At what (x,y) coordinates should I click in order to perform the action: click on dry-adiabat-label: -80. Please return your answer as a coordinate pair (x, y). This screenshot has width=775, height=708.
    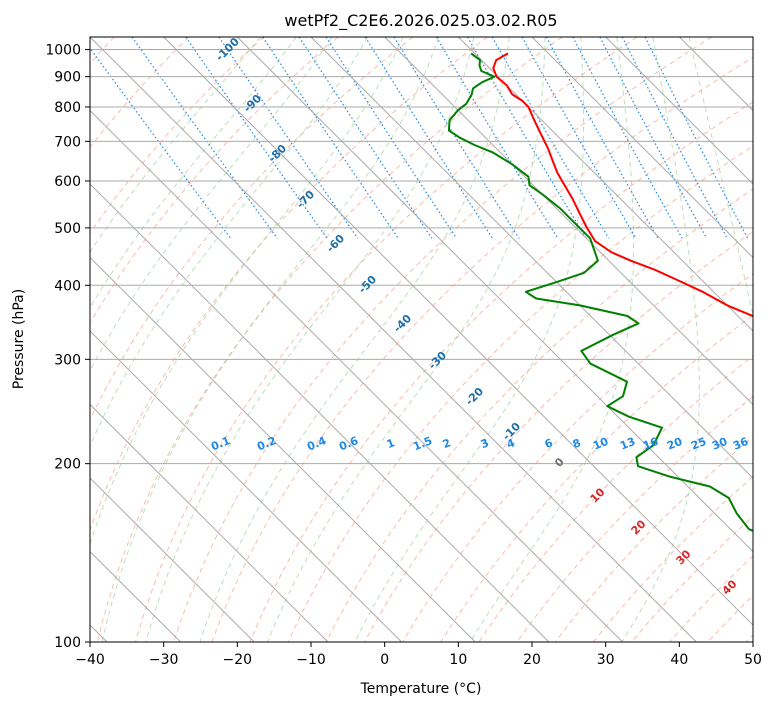
    Looking at the image, I should click on (277, 153).